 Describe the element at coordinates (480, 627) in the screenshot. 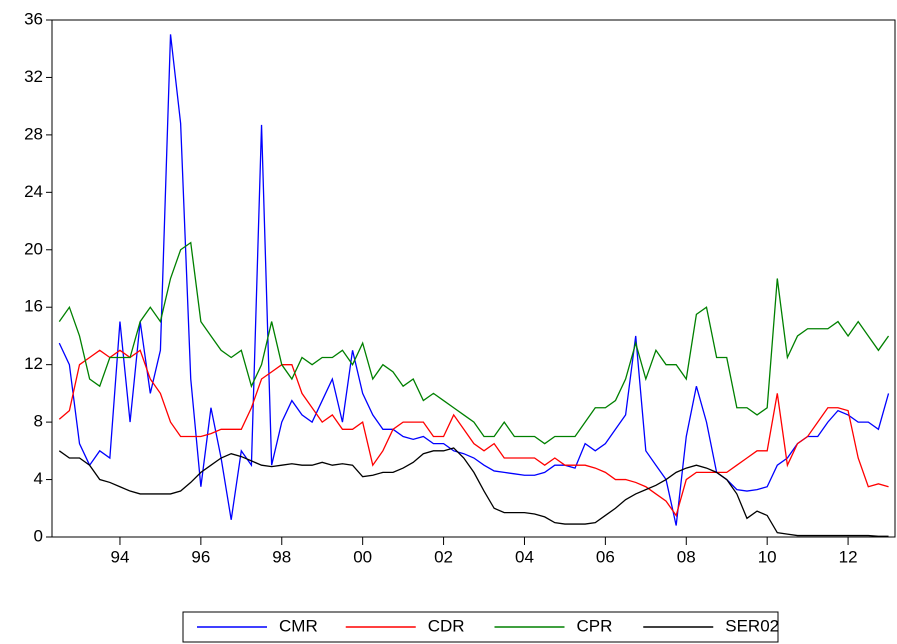

I see `legend: CMR CDR CPR SER02` at that location.